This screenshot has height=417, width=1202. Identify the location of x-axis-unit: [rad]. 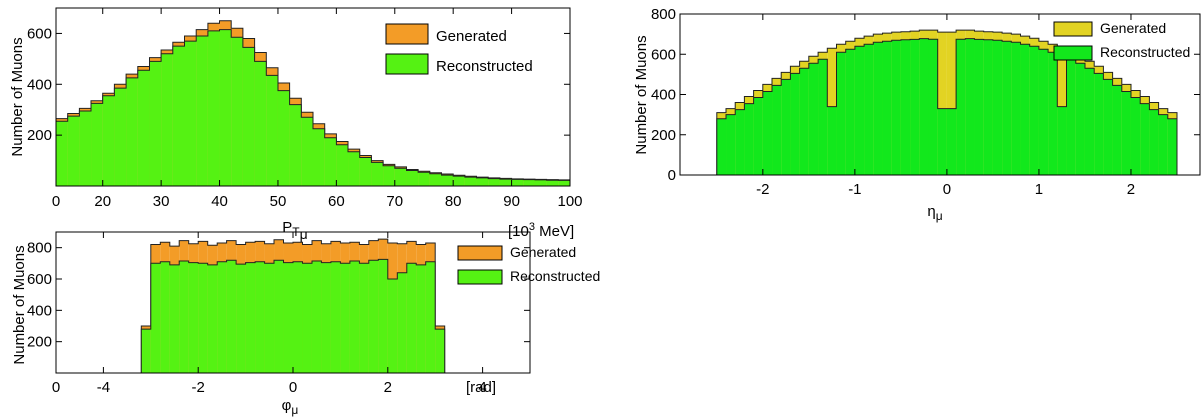
(481, 387).